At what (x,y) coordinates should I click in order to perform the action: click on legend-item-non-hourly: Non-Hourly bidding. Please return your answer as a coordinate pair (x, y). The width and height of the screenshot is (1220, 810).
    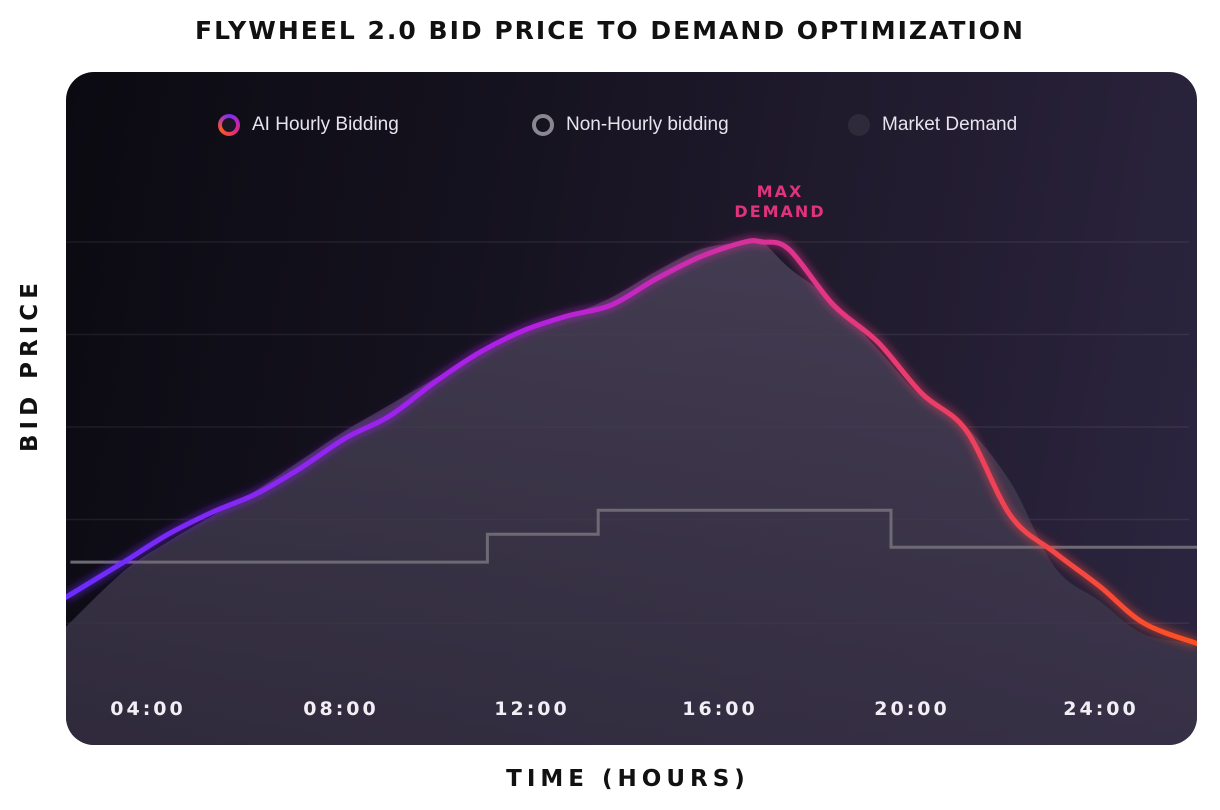
    Looking at the image, I should click on (630, 125).